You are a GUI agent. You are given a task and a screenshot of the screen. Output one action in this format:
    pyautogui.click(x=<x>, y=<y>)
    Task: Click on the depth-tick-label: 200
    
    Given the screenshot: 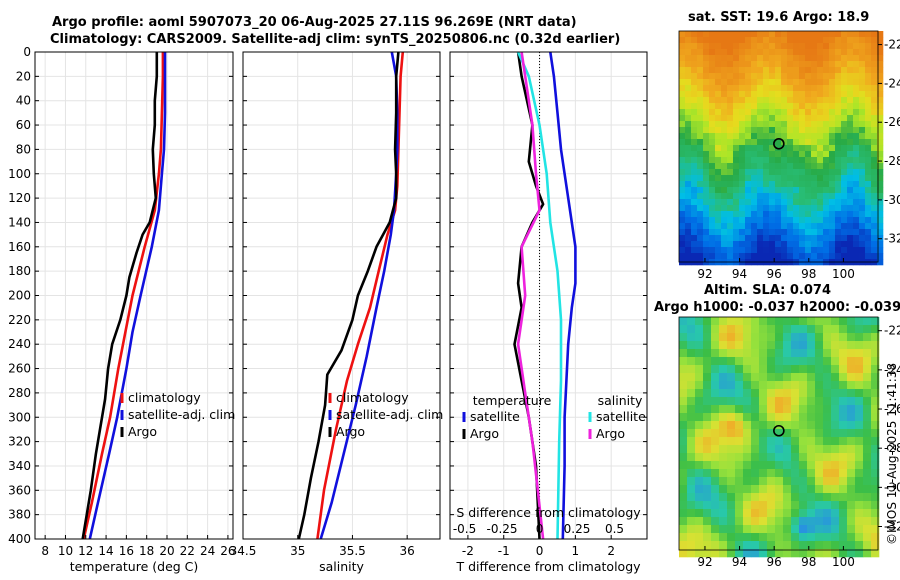 What is the action you would take?
    pyautogui.click(x=19, y=296)
    